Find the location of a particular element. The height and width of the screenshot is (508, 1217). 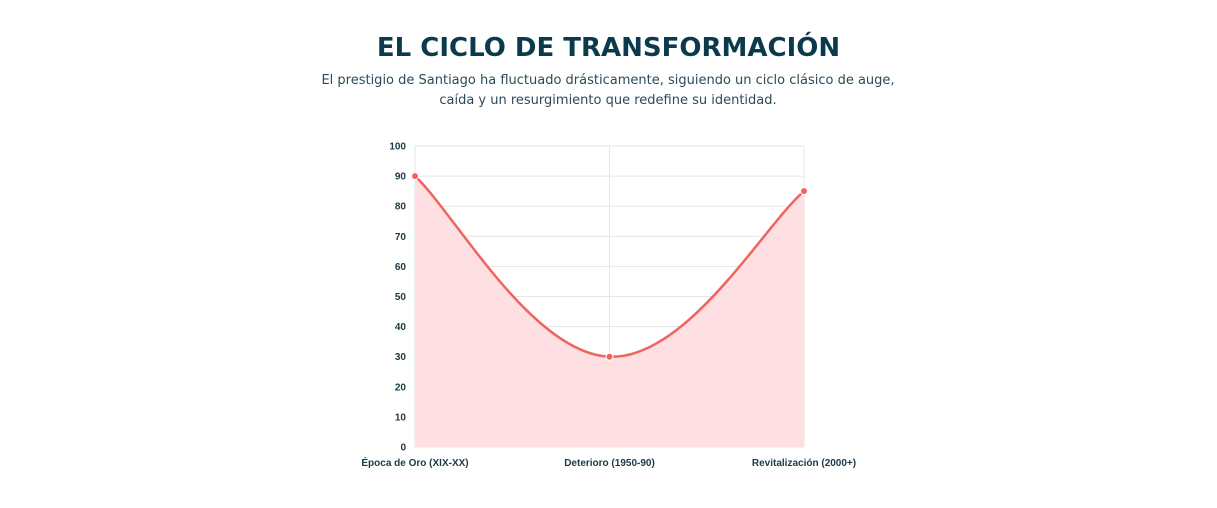

x-category-label: Época de Oro (XIX-XX) is located at coordinates (414, 462).